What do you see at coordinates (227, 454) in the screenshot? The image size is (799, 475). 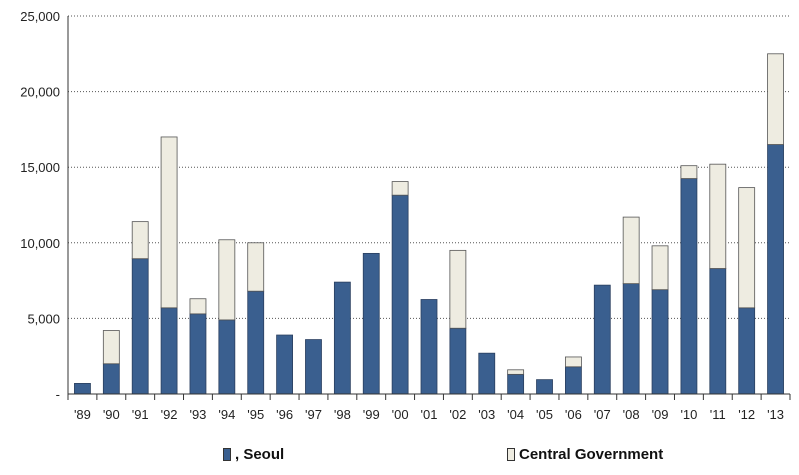 I see `legend-swatch-seoul` at bounding box center [227, 454].